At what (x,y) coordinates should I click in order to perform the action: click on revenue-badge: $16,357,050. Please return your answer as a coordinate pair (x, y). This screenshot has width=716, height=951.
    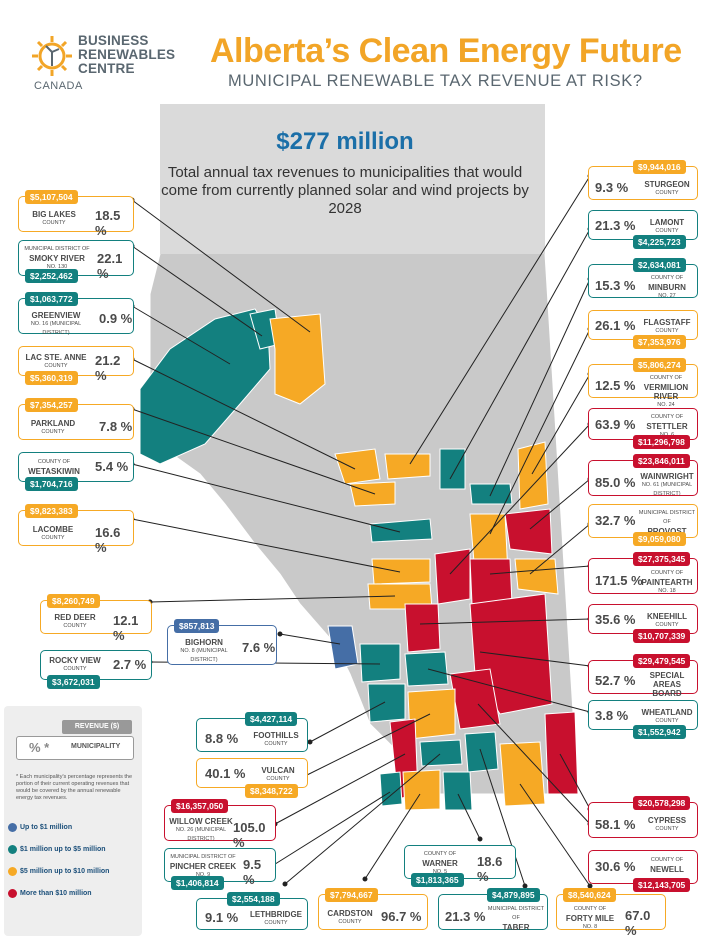
    Looking at the image, I should click on (200, 806).